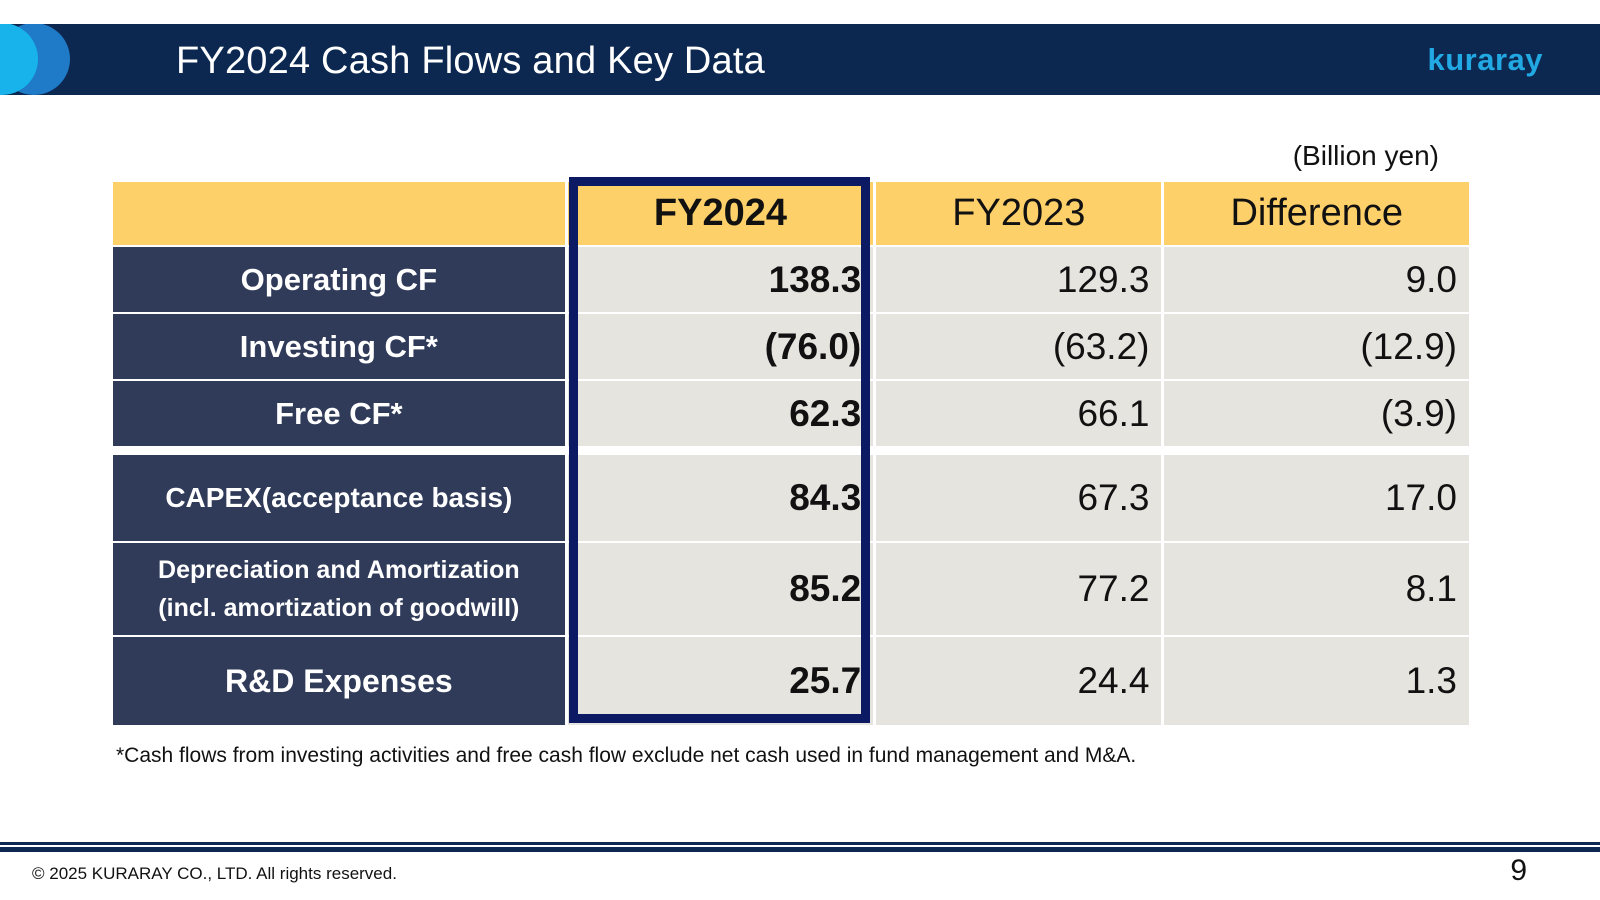  Describe the element at coordinates (1019, 413) in the screenshot. I see `value-fy2023: 66.1` at that location.